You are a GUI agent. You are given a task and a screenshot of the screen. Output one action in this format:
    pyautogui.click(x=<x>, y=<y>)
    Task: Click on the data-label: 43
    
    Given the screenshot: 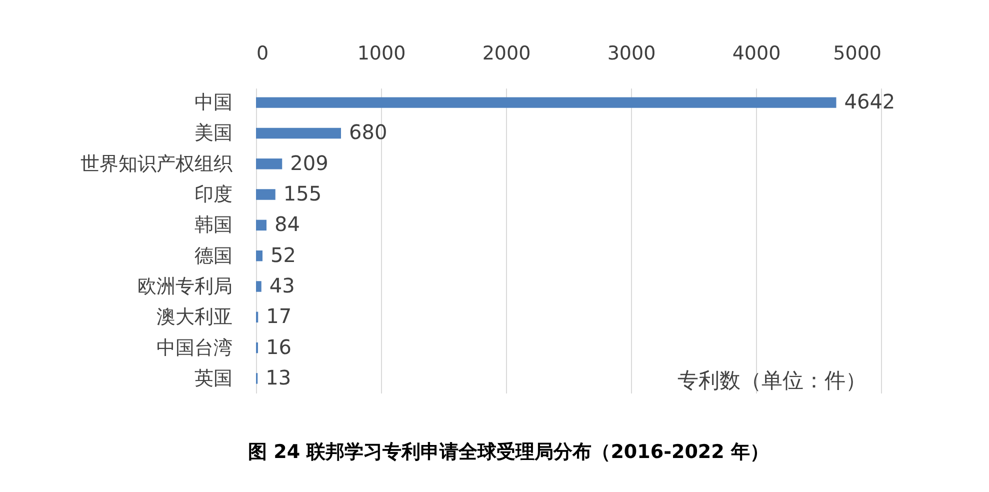 What is the action you would take?
    pyautogui.click(x=282, y=285)
    